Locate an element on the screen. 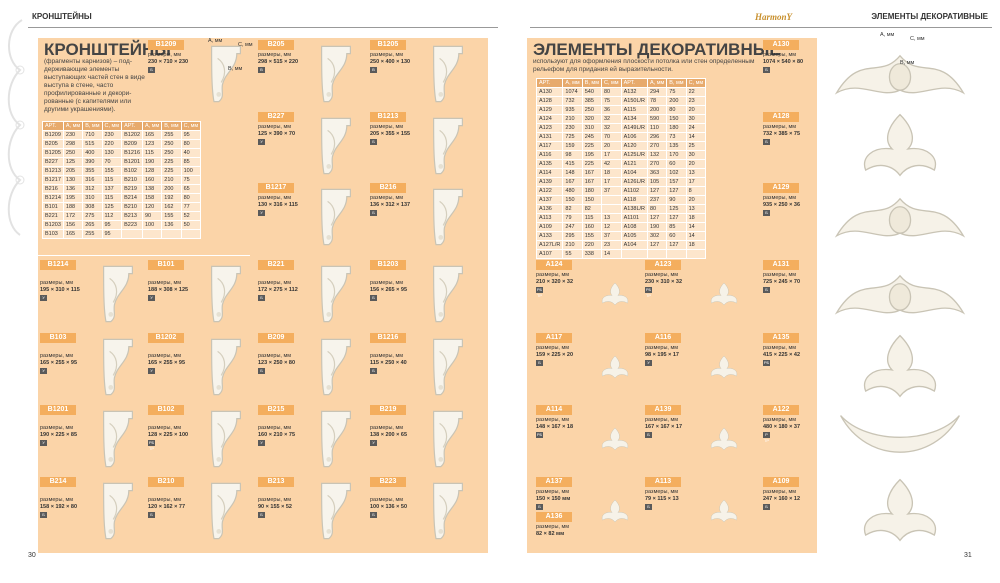 The height and width of the screenshot is (583, 1000). product-card: A136 размеры, мм 82 × 82 мм is located at coordinates (561, 527).